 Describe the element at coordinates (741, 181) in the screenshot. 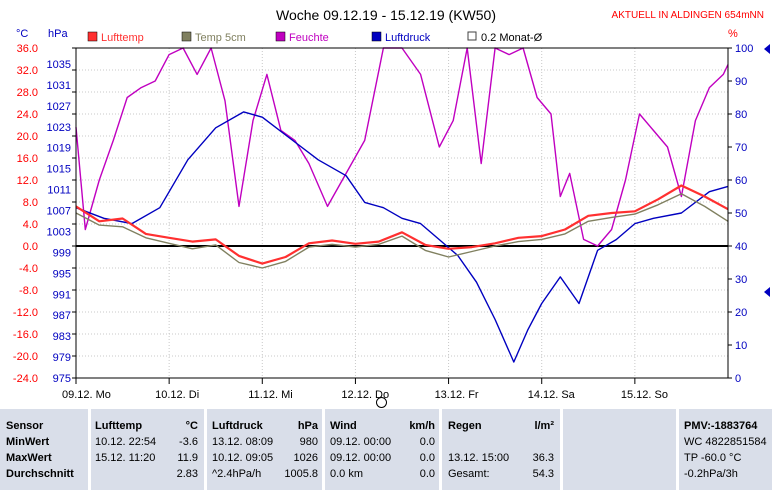

I see `humidity-tick-label: 60` at that location.